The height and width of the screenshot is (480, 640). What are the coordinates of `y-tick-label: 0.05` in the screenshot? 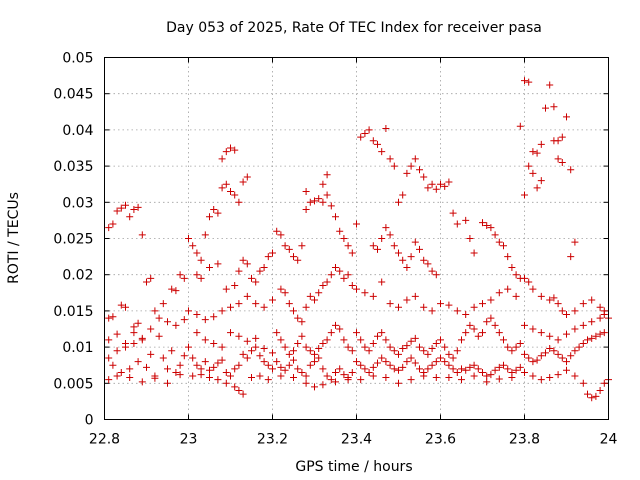 It's located at (77, 59).